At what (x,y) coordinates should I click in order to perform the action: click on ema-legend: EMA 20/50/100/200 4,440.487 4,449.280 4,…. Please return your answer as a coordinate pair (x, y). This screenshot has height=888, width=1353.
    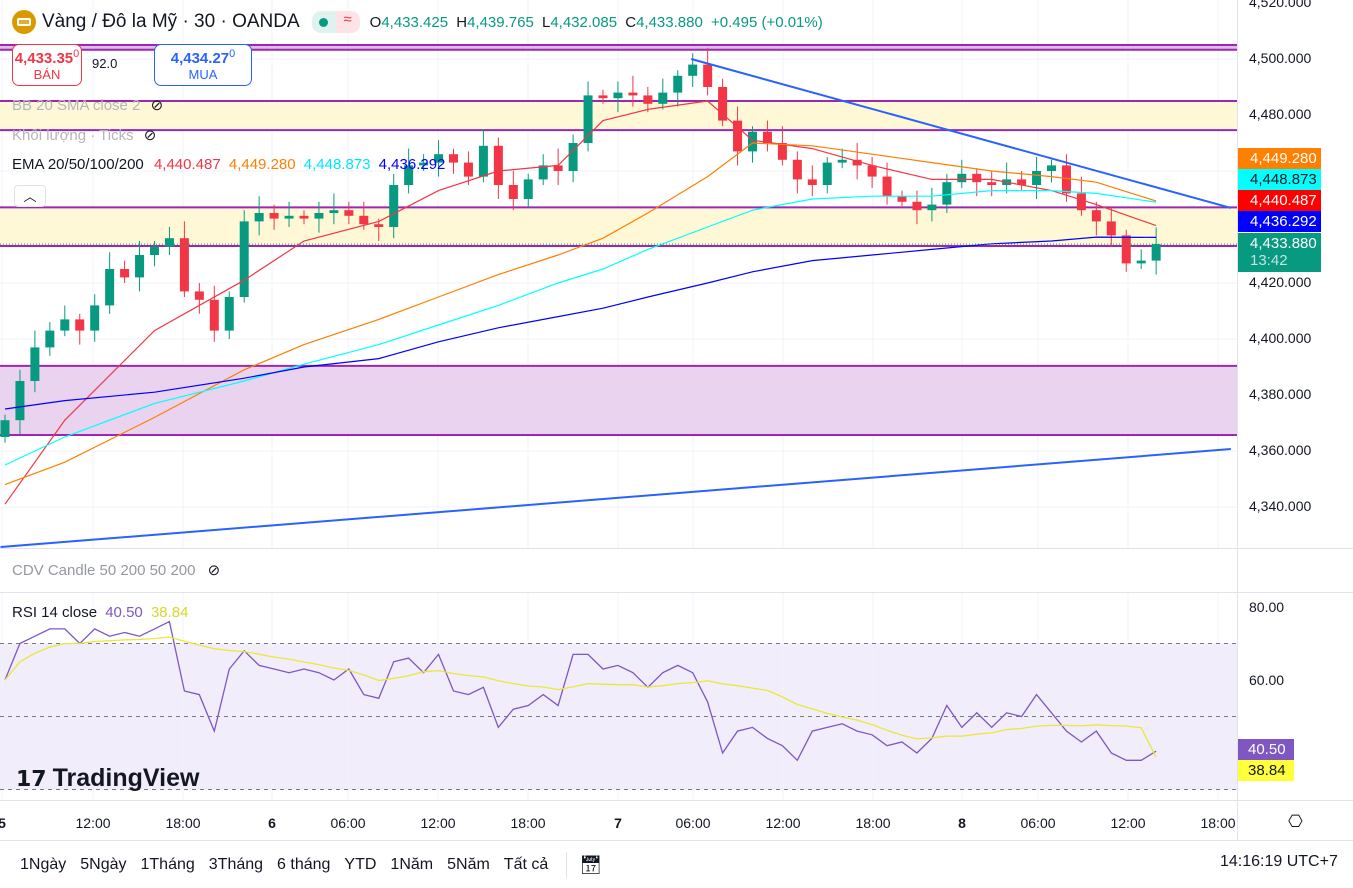
    Looking at the image, I should click on (228, 164).